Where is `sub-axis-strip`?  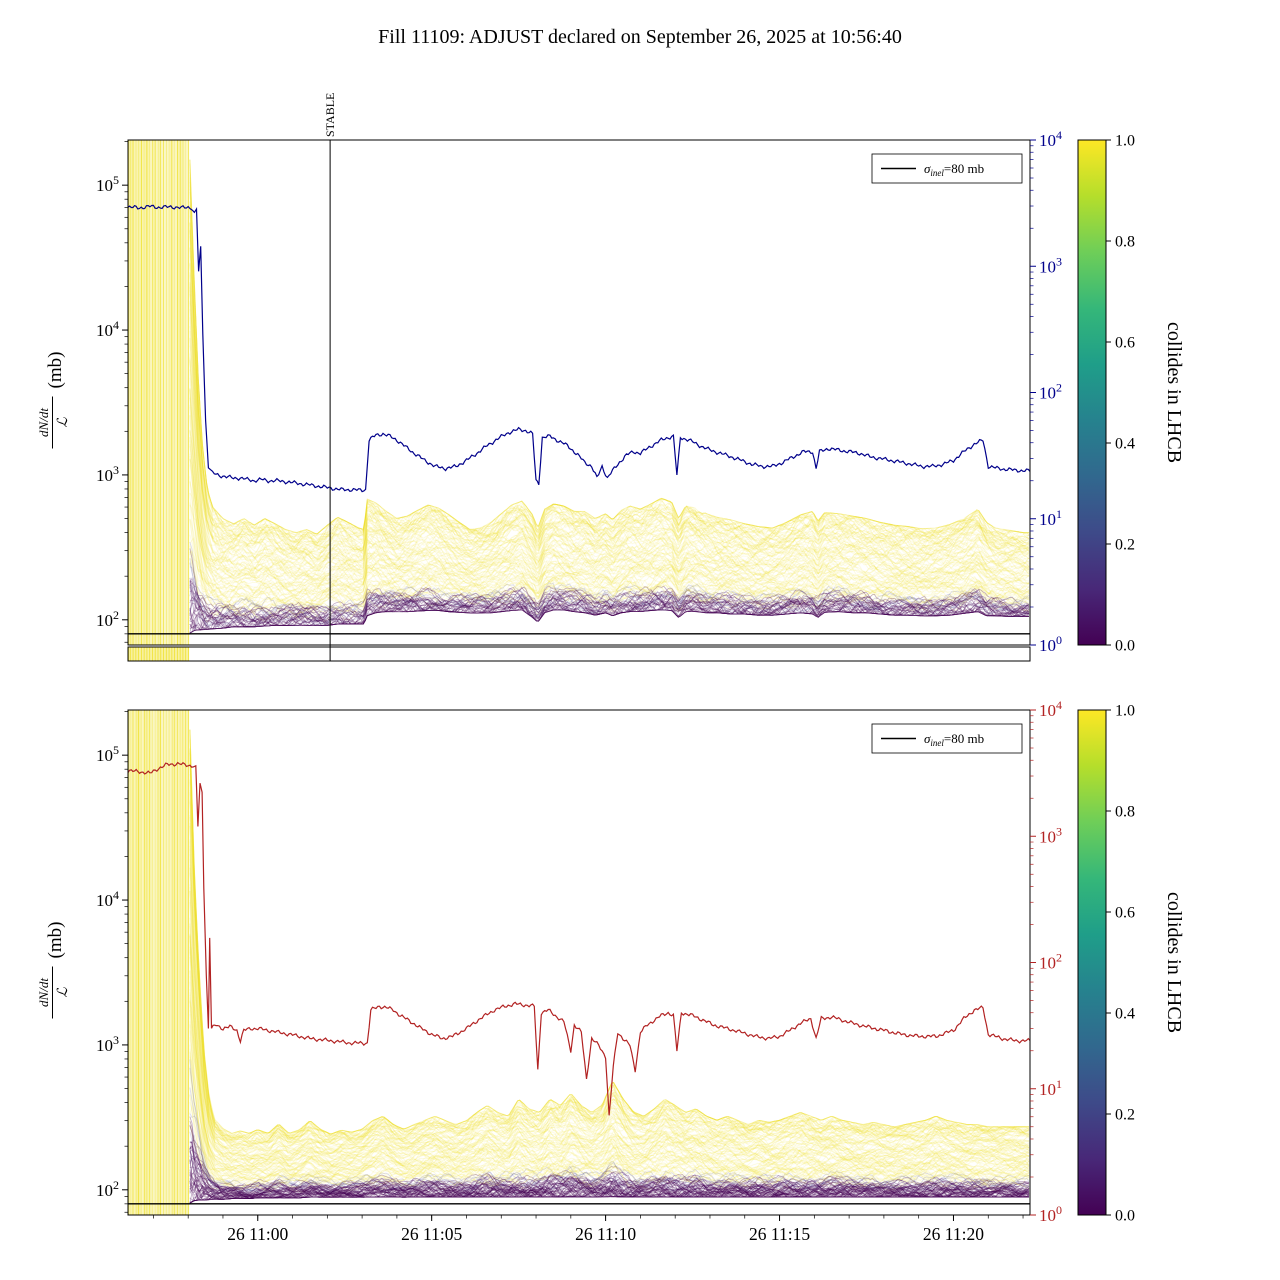
sub-axis-strip is located at coordinates (579, 654).